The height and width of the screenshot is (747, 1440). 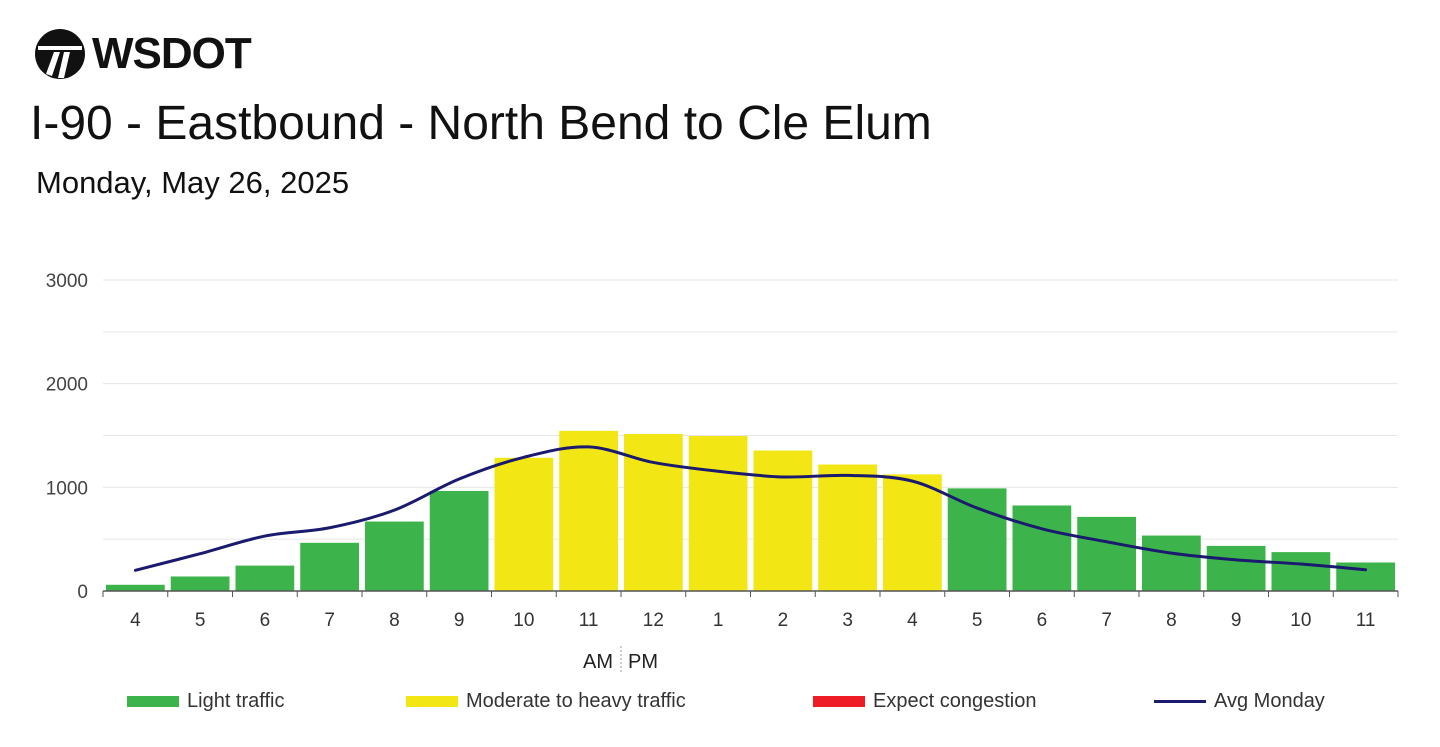 What do you see at coordinates (839, 701) in the screenshot?
I see `legend-swatch-congestion` at bounding box center [839, 701].